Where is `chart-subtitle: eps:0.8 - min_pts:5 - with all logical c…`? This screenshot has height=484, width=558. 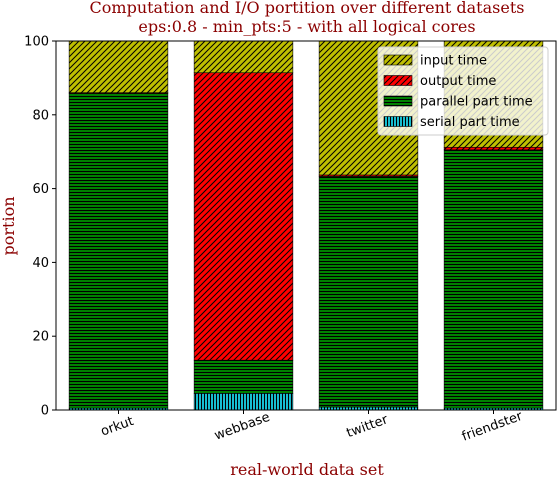
chart-subtitle: eps:0.8 - min_pts:5 - with all logical c… is located at coordinates (306, 26).